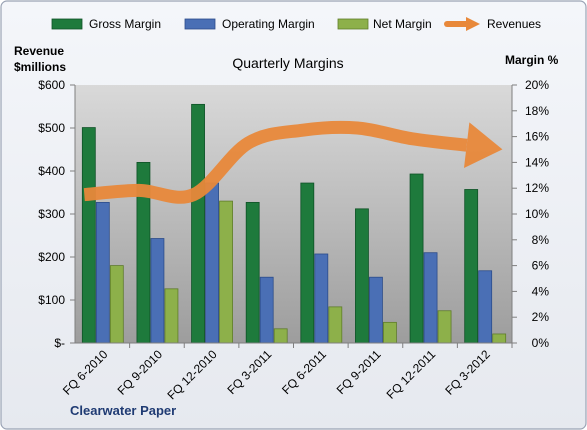 The height and width of the screenshot is (430, 587). I want to click on right-tick-label: 18%, so click(537, 111).